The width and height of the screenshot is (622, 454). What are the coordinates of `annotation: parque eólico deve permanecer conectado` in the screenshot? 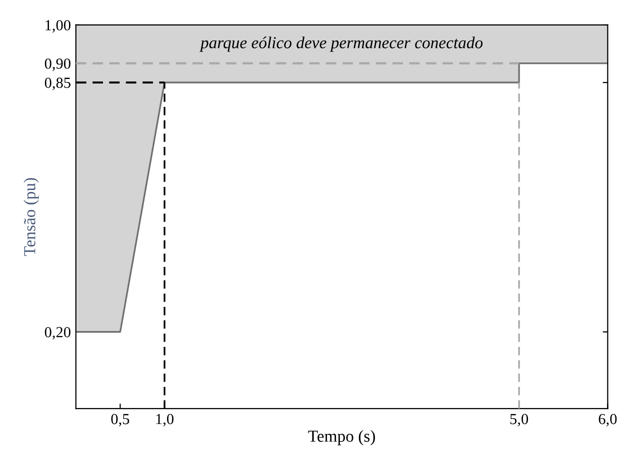 It's located at (341, 44).